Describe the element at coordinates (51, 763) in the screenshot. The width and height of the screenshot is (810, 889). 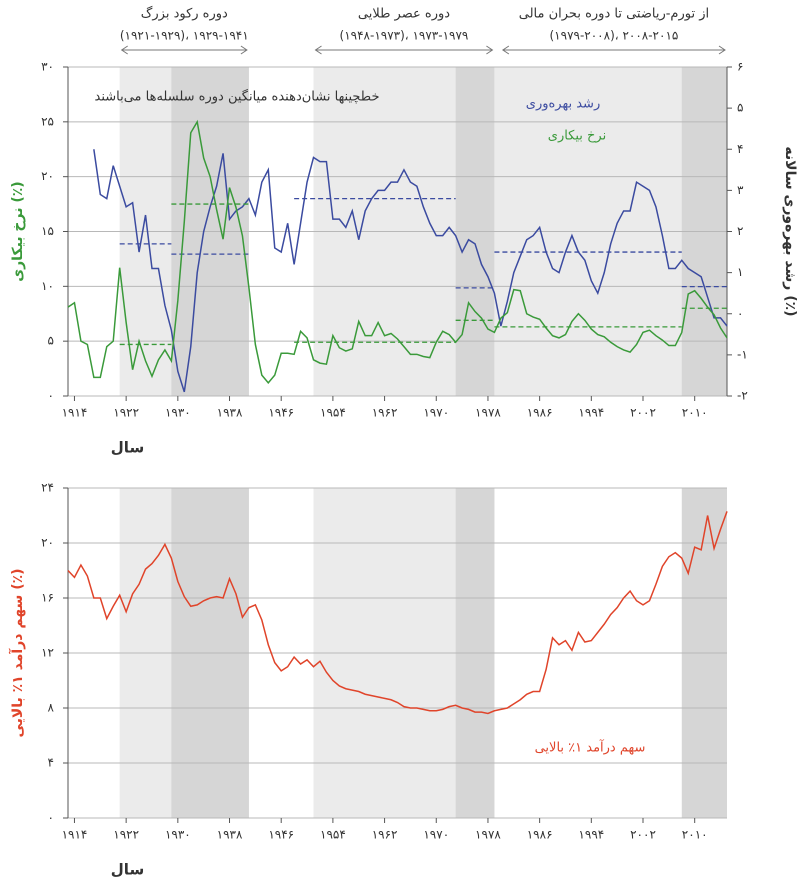
I see `y-tick-label: ۴` at that location.